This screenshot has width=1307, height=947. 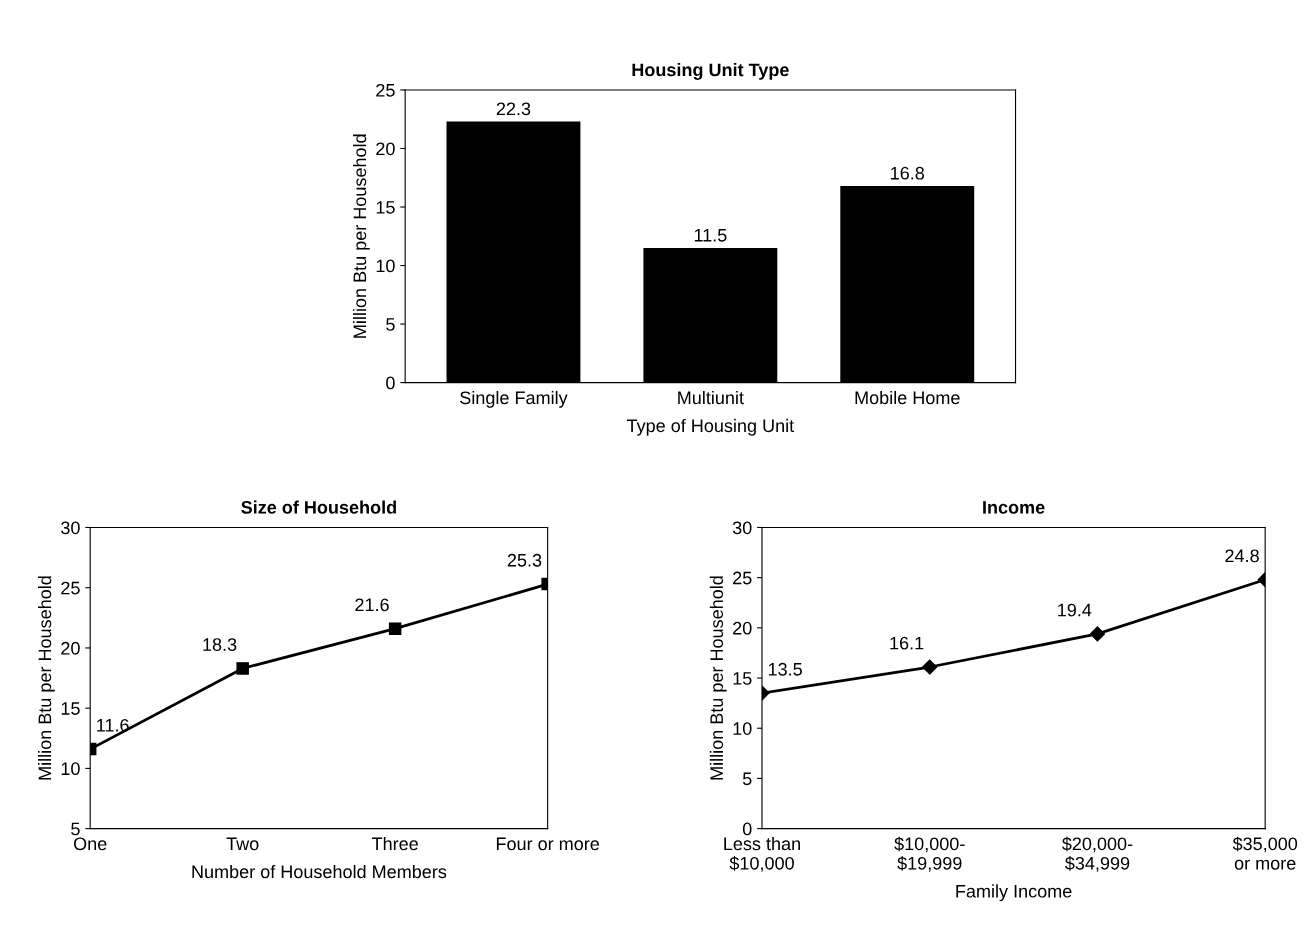 I want to click on x-tick-label: Two, so click(x=242, y=844).